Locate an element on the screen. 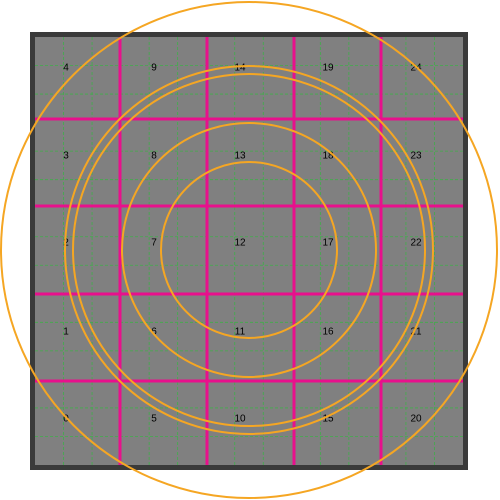 The image size is (500, 500). cell-label-18: 18 is located at coordinates (328, 156).